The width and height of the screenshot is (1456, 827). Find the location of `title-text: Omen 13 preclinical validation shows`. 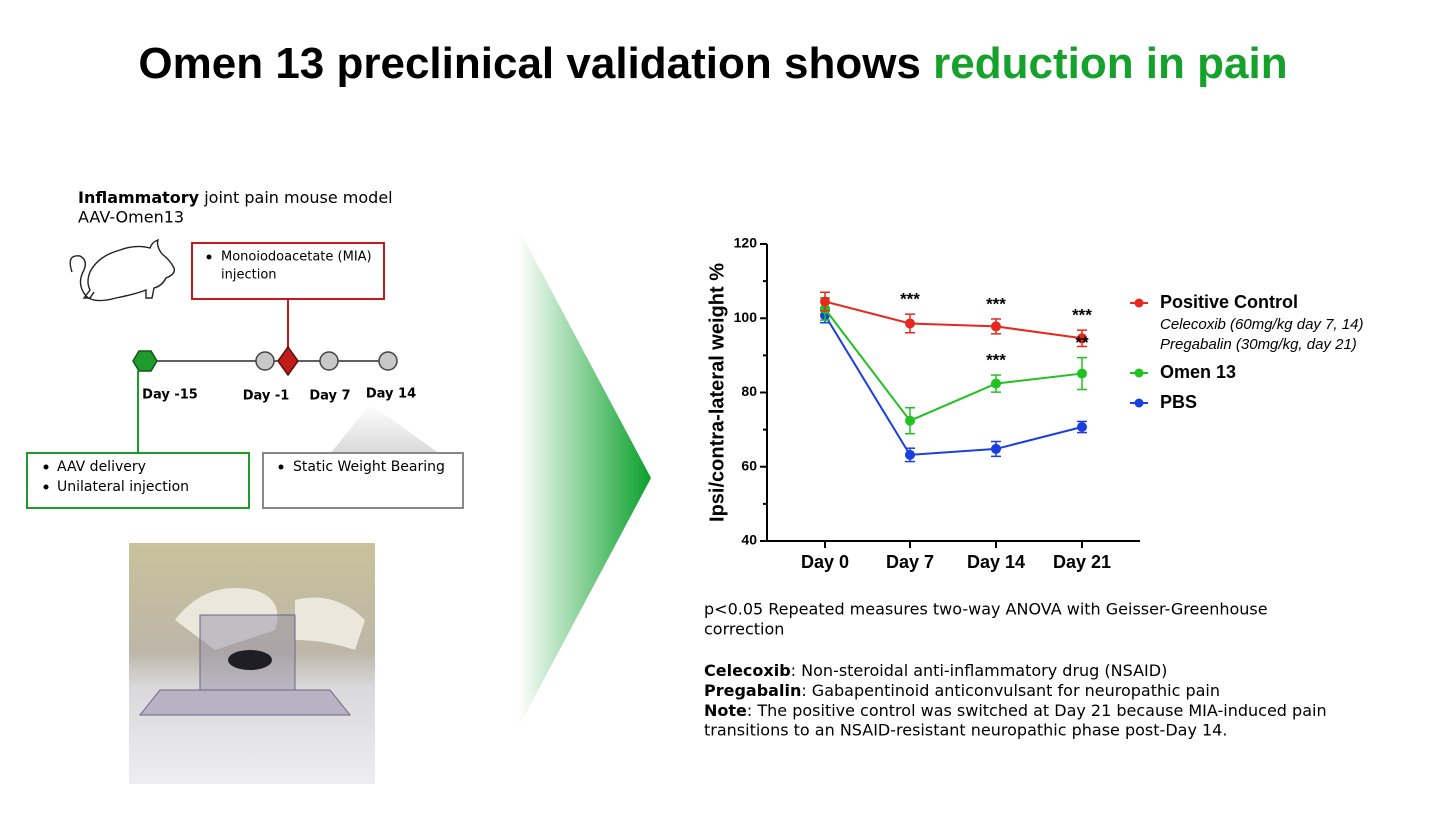

title-text: Omen 13 preclinical validation shows is located at coordinates (529, 63).